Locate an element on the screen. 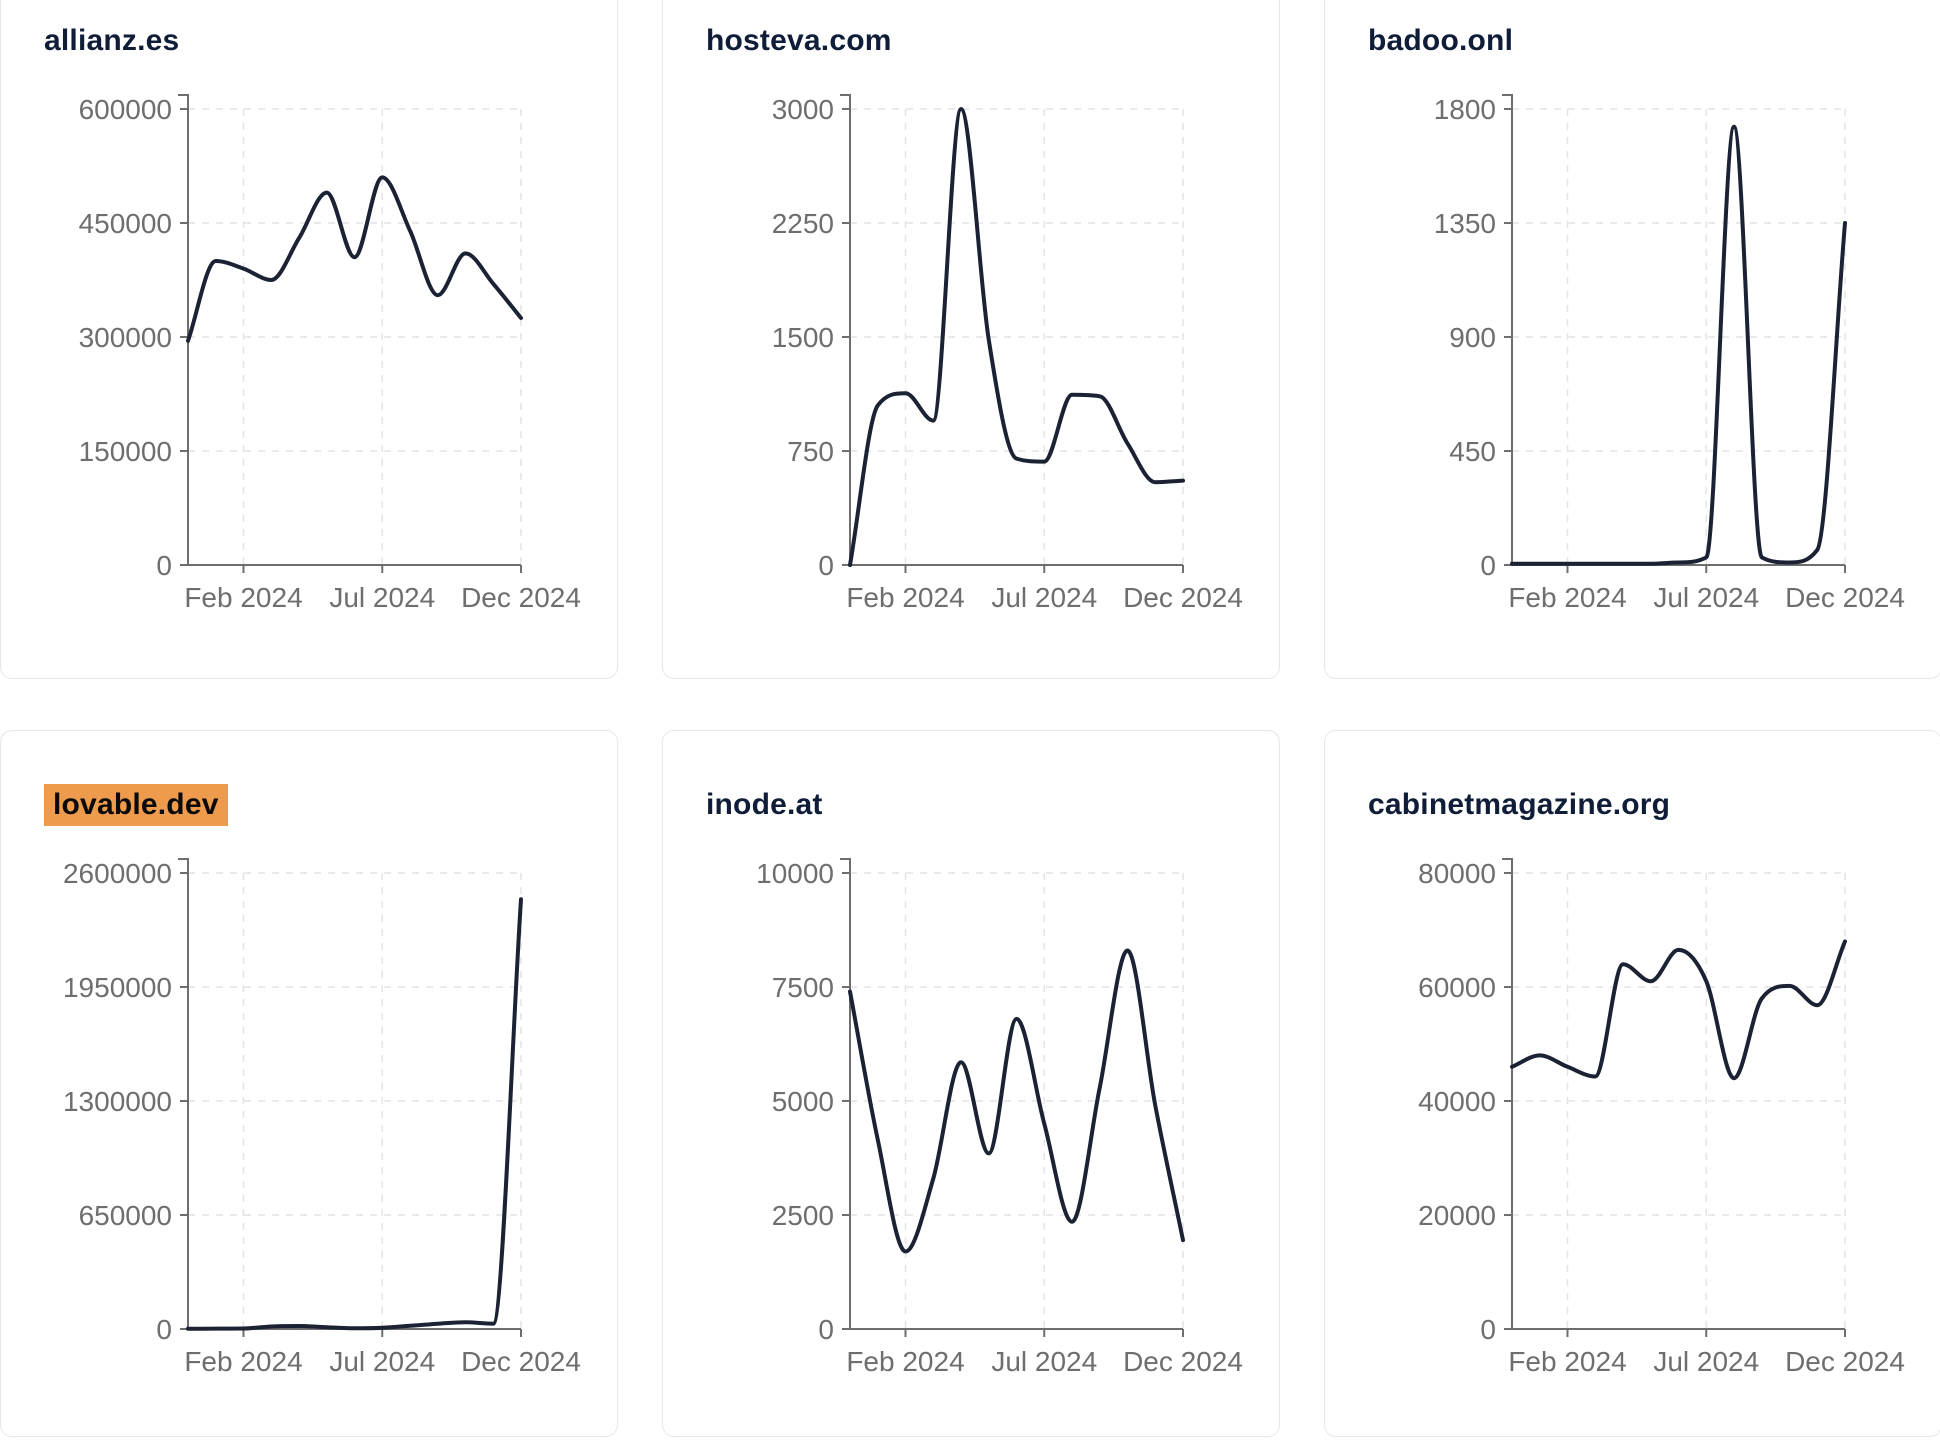 This screenshot has width=1940, height=1452. chart-title-text: inode.at is located at coordinates (764, 804).